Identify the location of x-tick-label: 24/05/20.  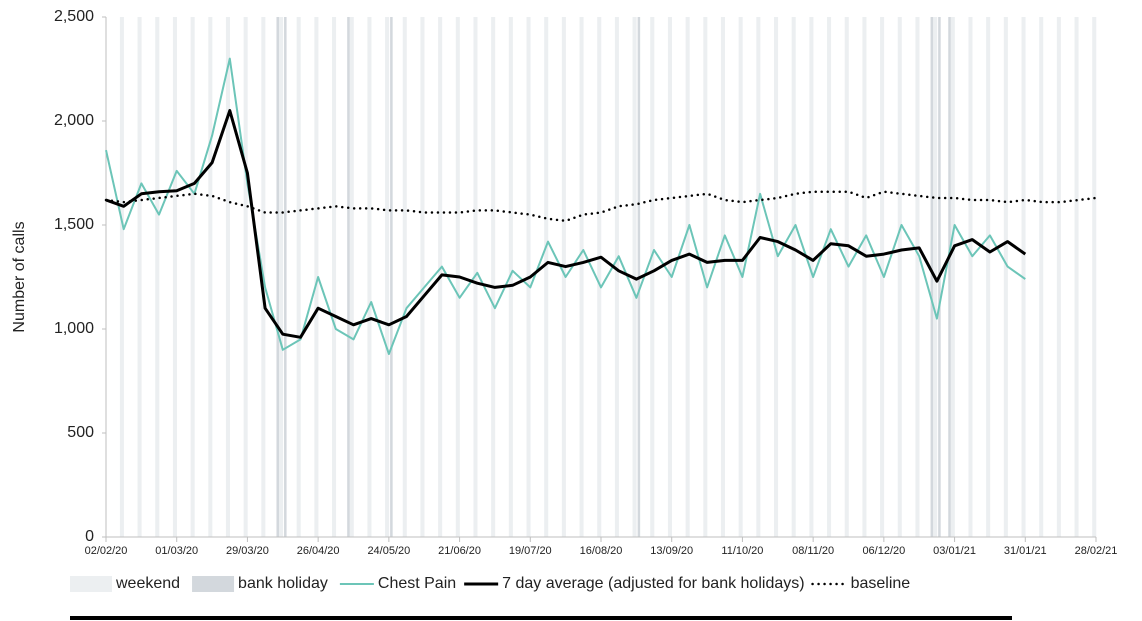
(388, 551).